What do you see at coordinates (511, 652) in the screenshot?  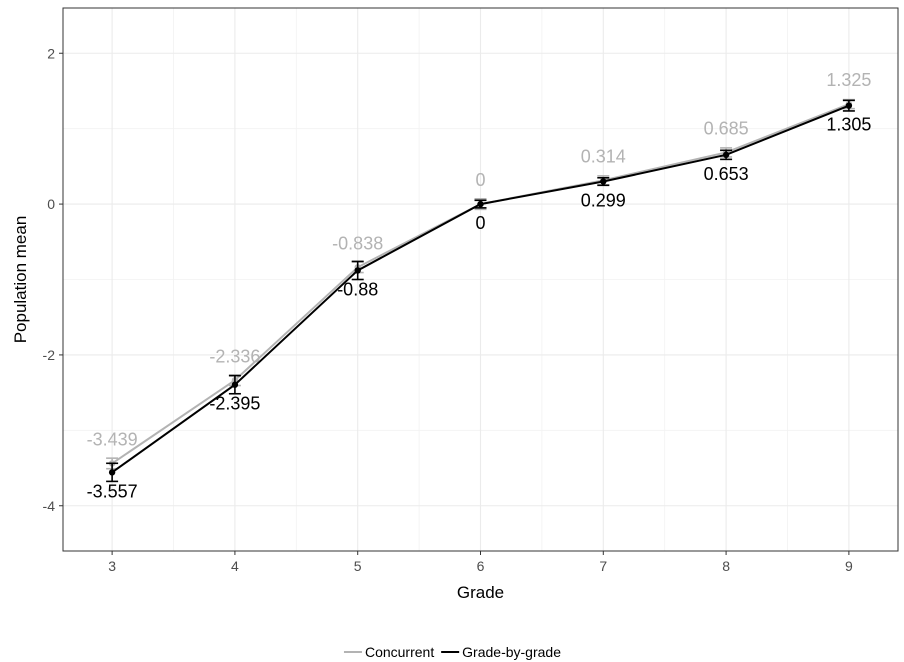 I see `legend-label: Grade-by-grade` at bounding box center [511, 652].